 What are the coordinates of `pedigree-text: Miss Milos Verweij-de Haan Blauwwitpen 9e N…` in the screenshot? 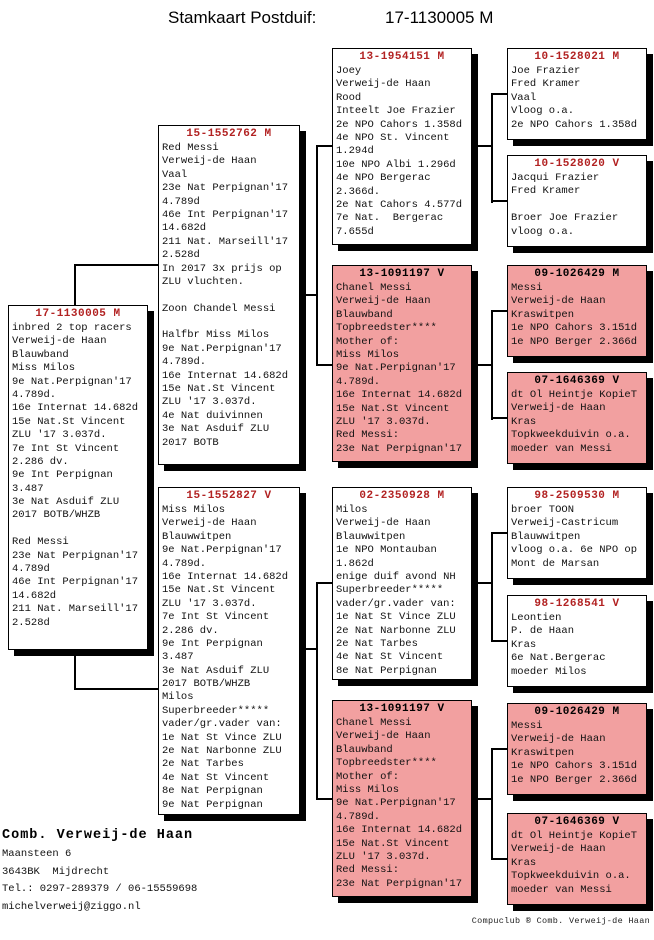 It's located at (225, 657).